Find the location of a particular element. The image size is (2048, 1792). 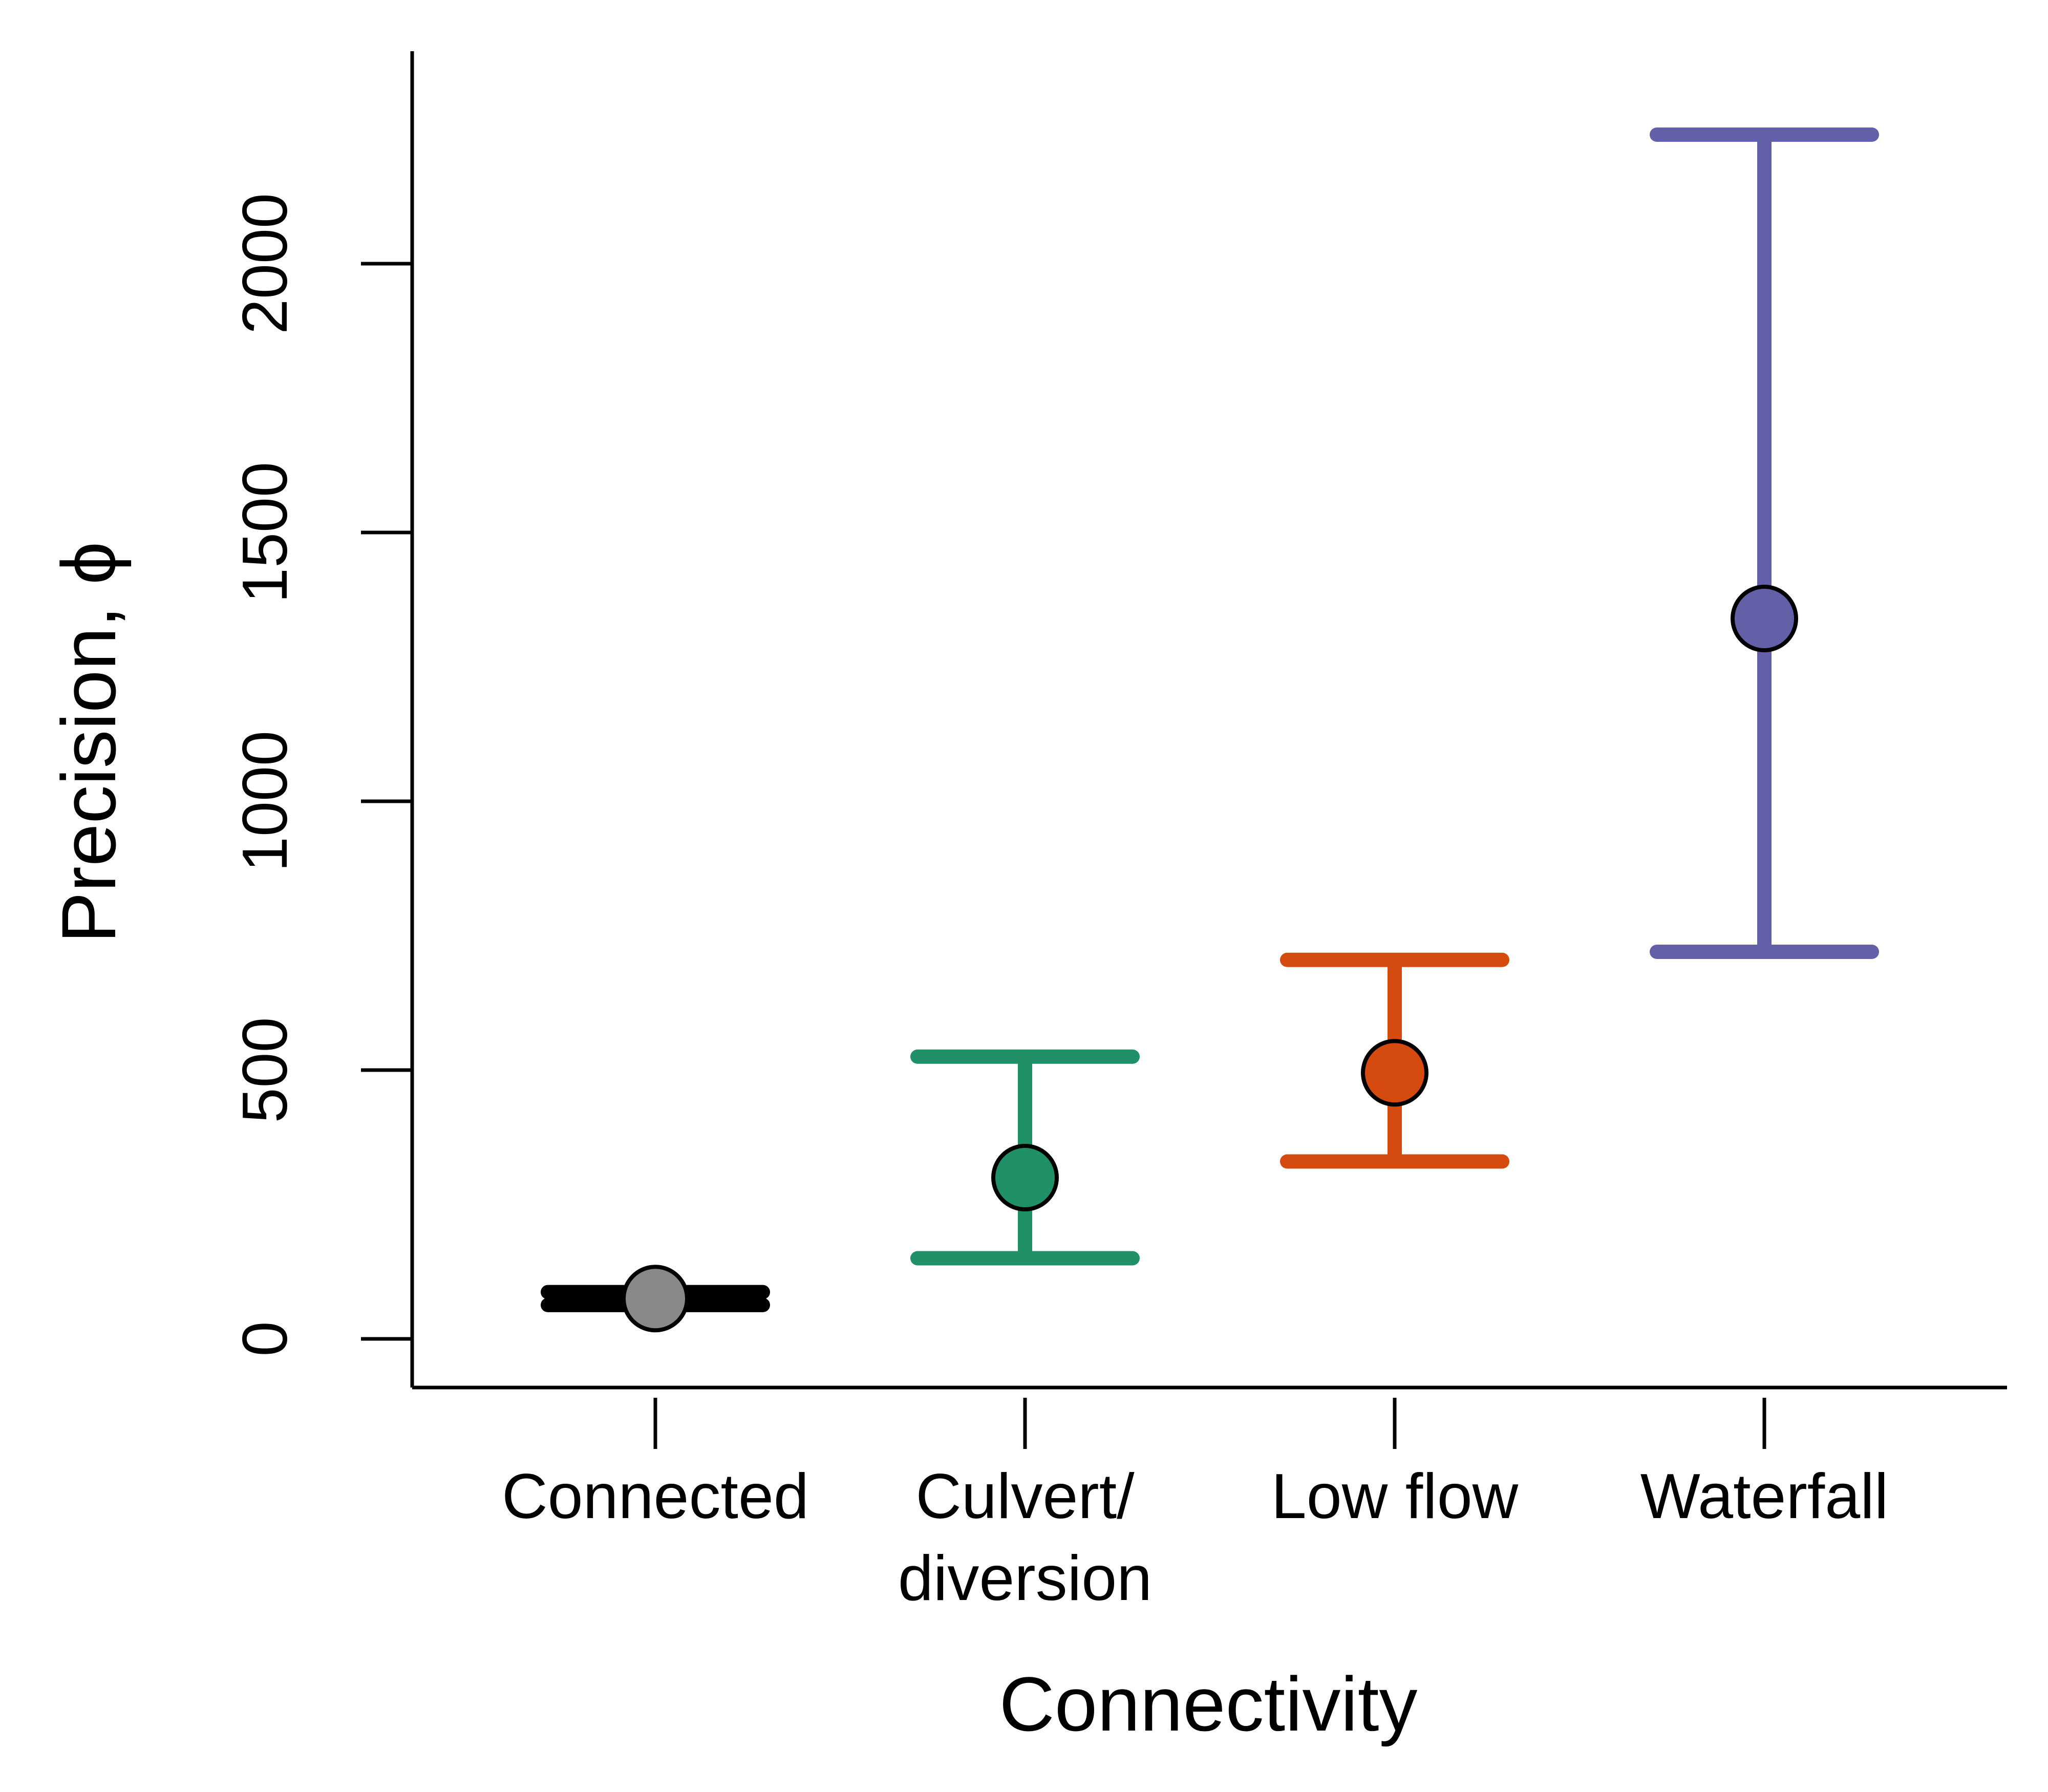

x-tick-label: Connected is located at coordinates (655, 1496).